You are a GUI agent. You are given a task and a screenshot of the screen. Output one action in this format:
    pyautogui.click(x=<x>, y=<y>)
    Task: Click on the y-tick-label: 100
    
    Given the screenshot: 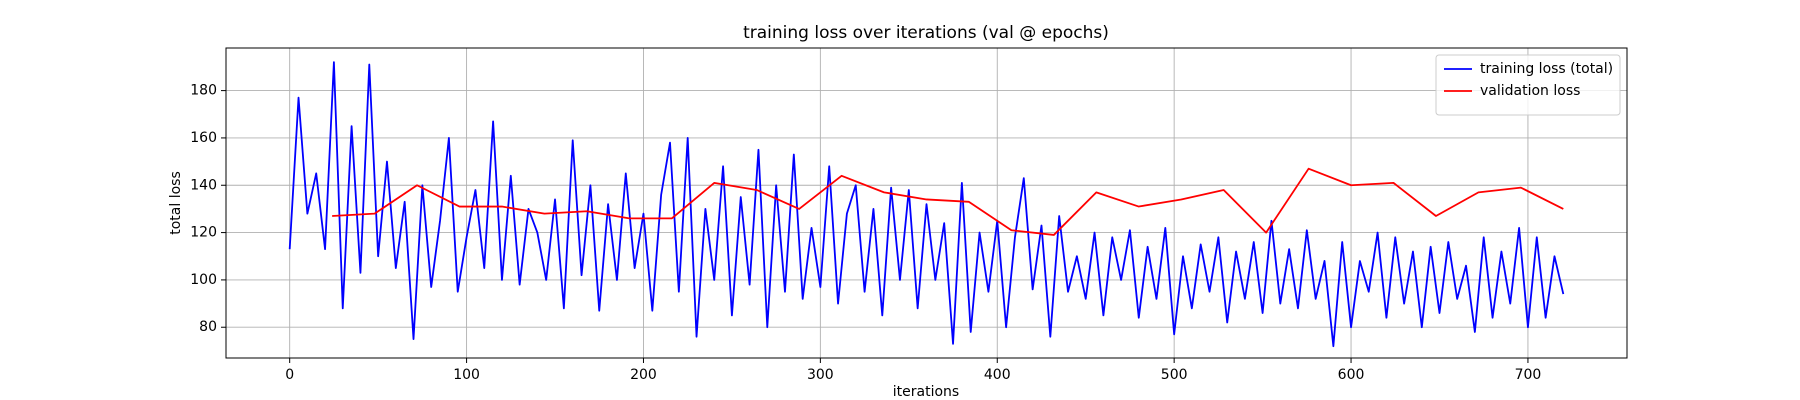 What is the action you would take?
    pyautogui.click(x=203, y=280)
    